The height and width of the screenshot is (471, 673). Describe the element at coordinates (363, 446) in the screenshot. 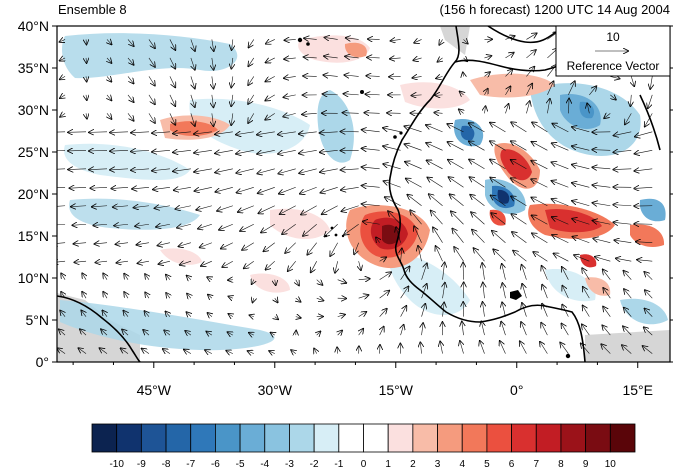

I see `colorbar: -10 -9 -8 -7 -6 -5 -4 -3 -2 -1 0 1 2 3 4 5 6 7 8 9 10` at that location.